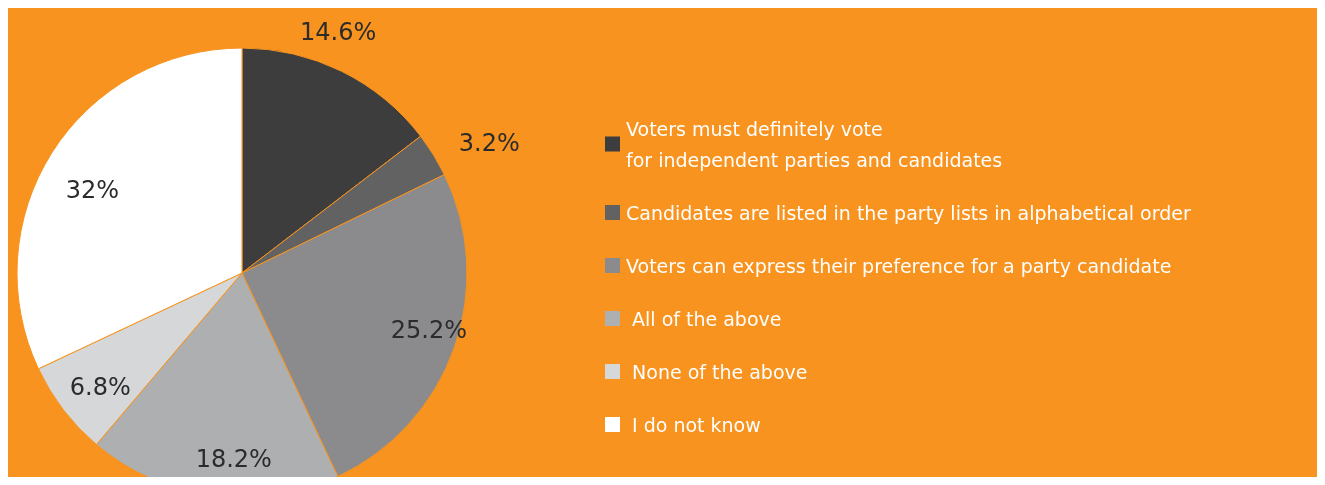 Image resolution: width=1325 pixels, height=485 pixels. I want to click on data-label: 6.8%, so click(100, 387).